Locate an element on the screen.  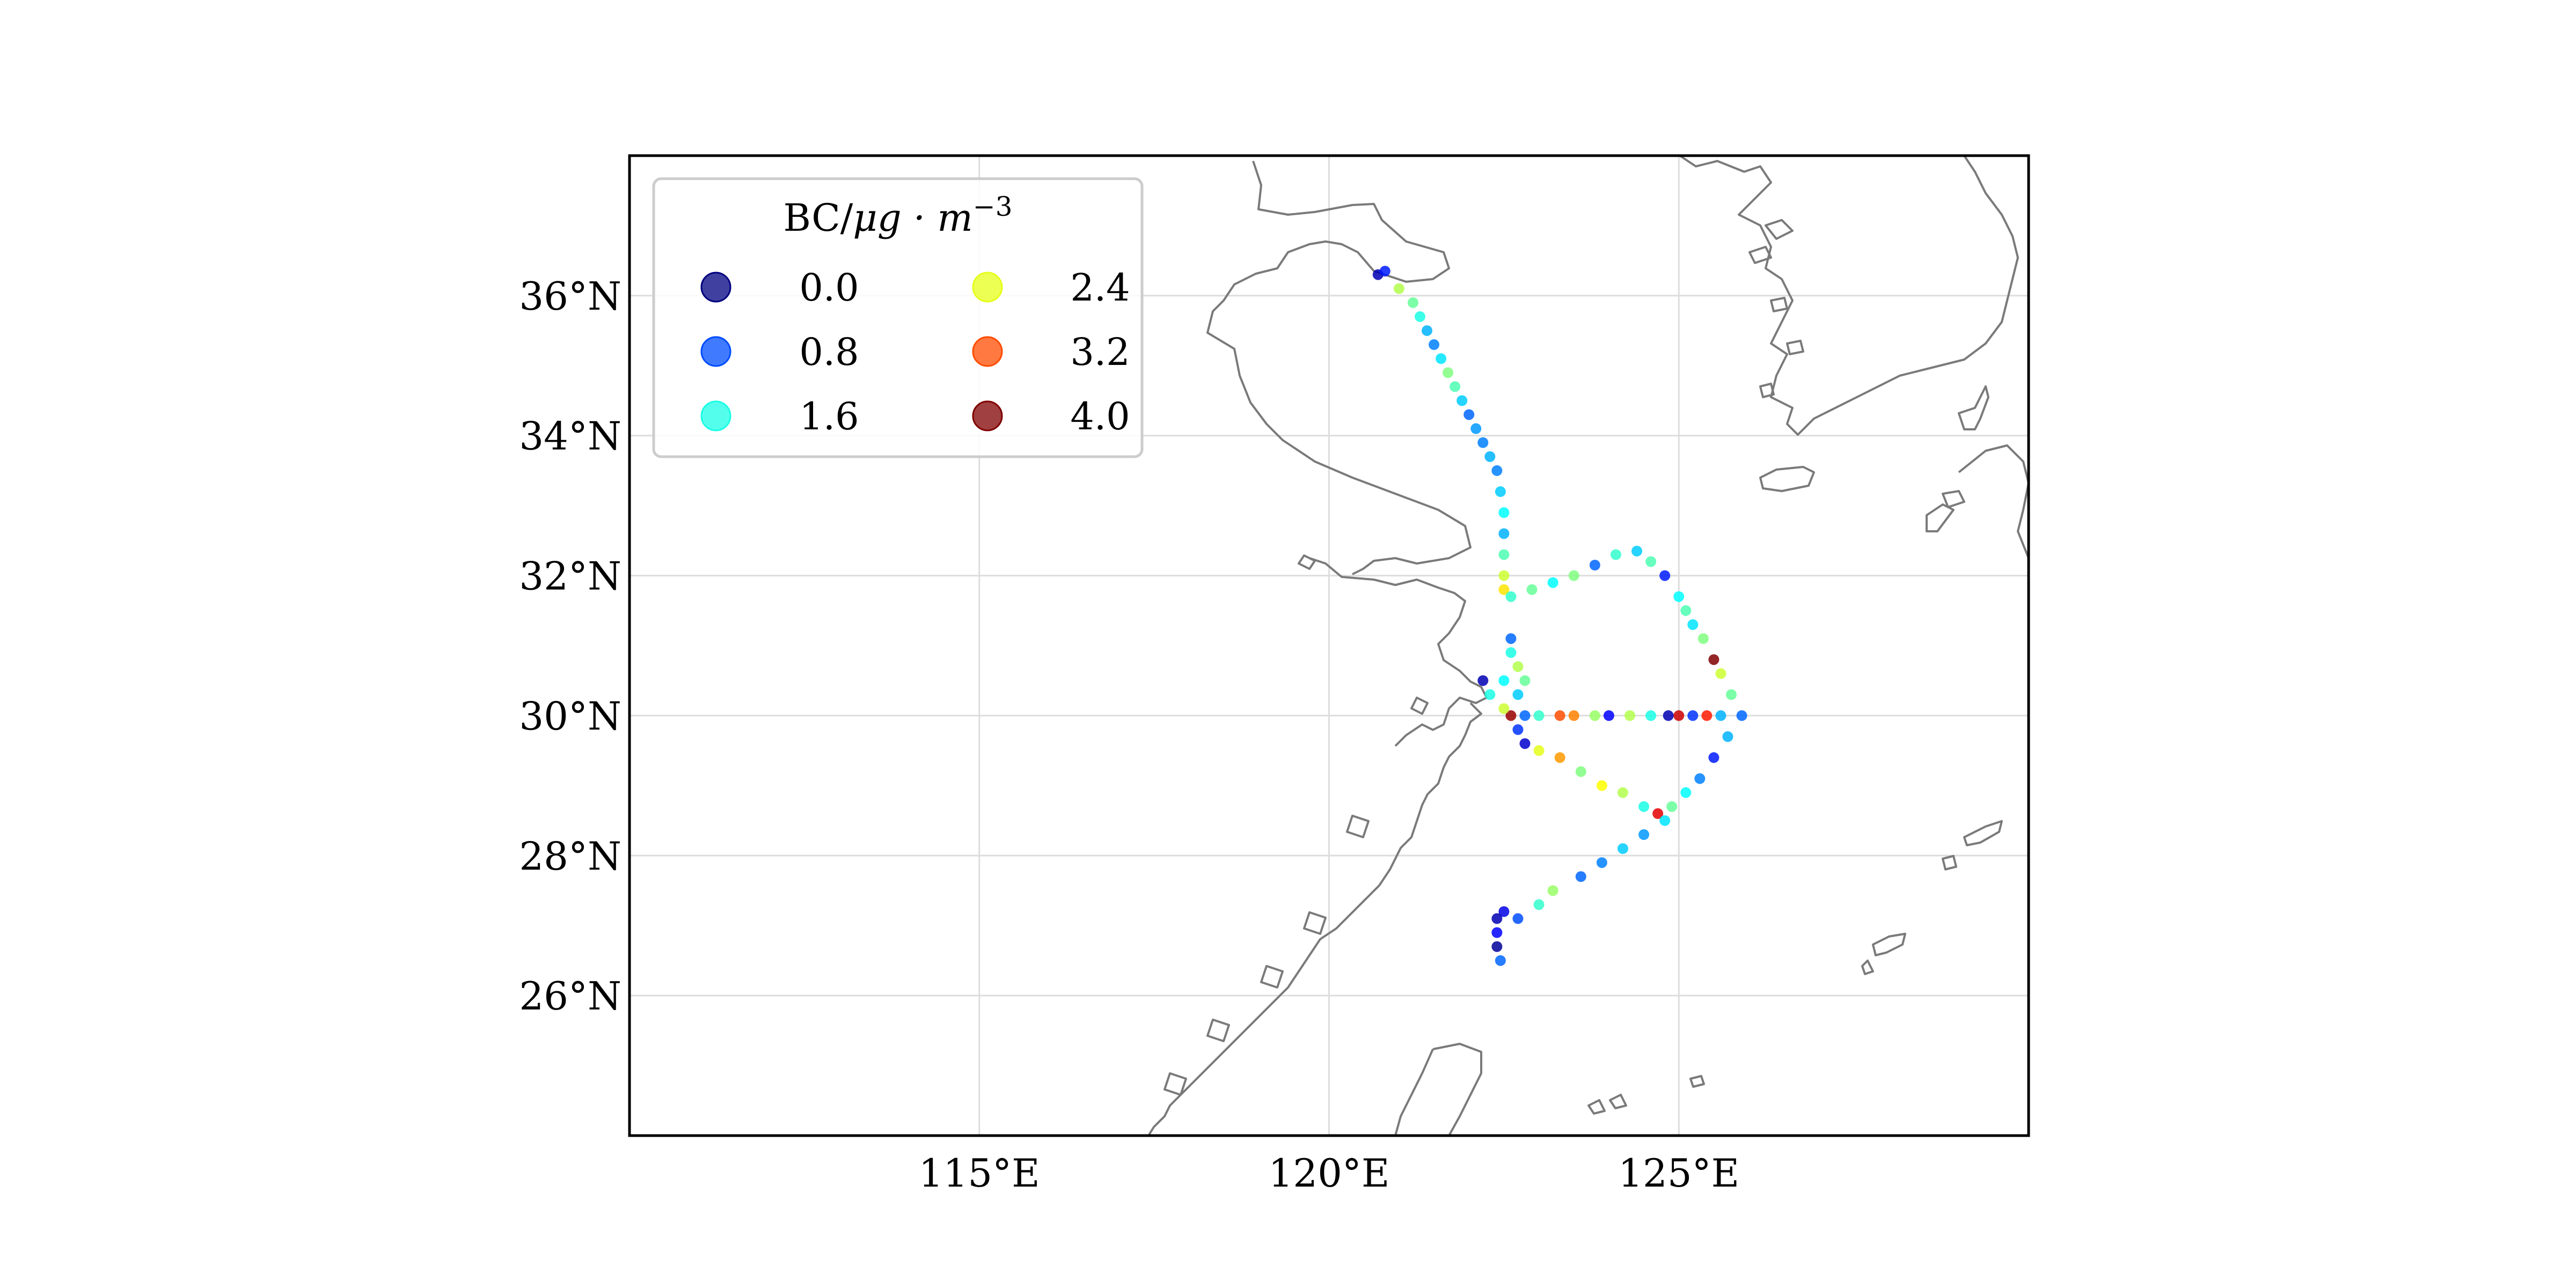
legend-label: 4.0 is located at coordinates (1100, 416).